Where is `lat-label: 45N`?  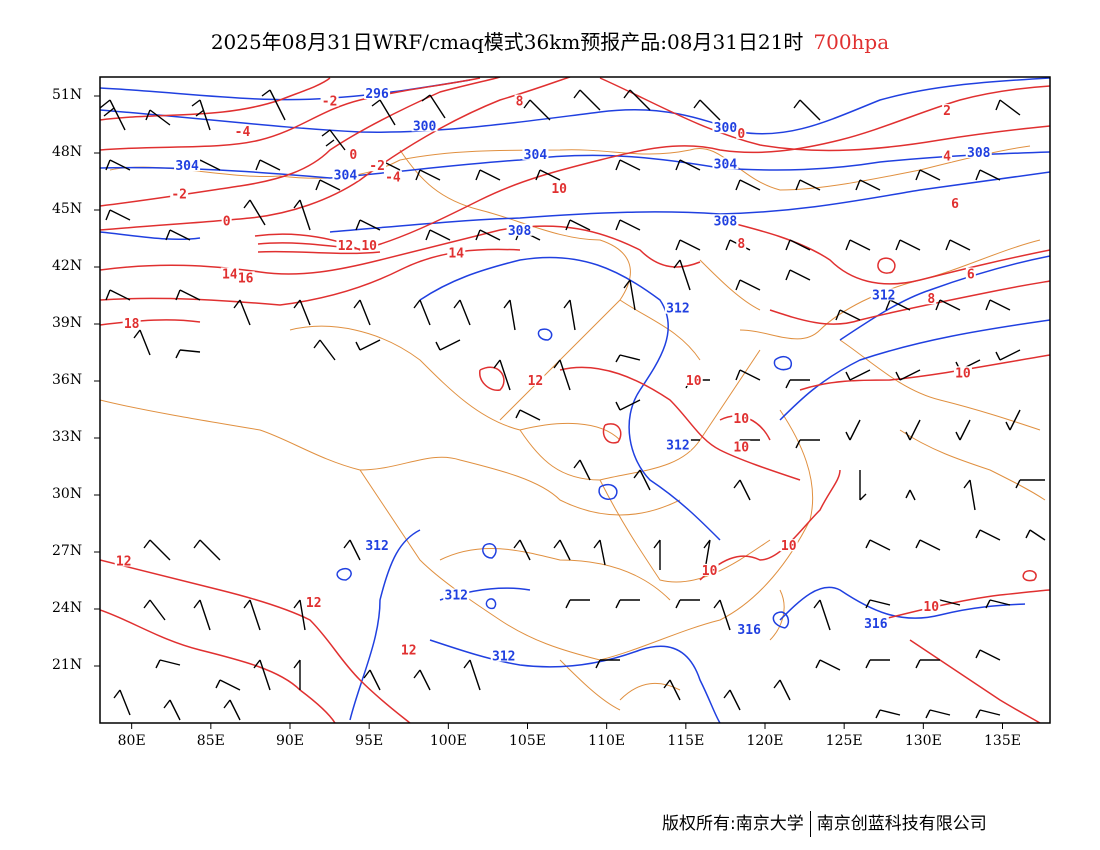
lat-label: 45N is located at coordinates (67, 209).